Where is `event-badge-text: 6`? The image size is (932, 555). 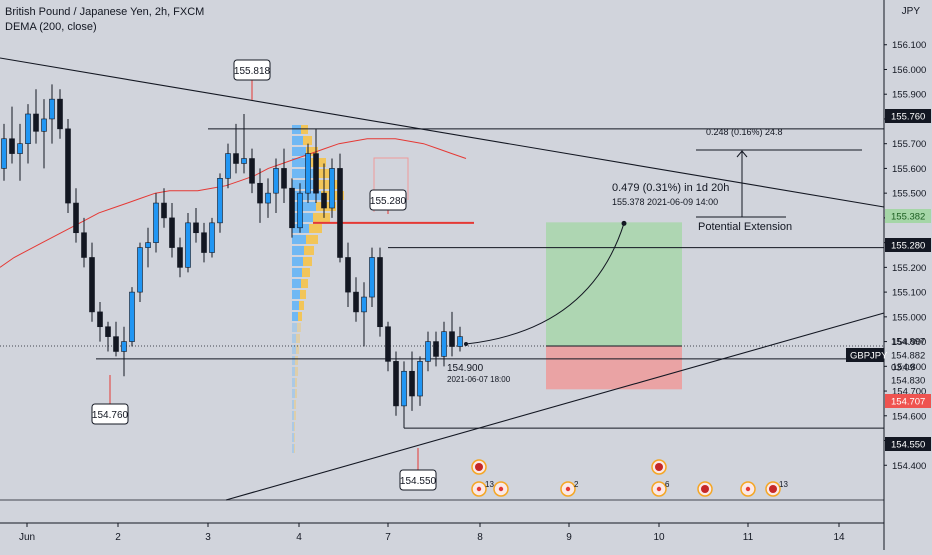
event-badge-text: 6 is located at coordinates (667, 484).